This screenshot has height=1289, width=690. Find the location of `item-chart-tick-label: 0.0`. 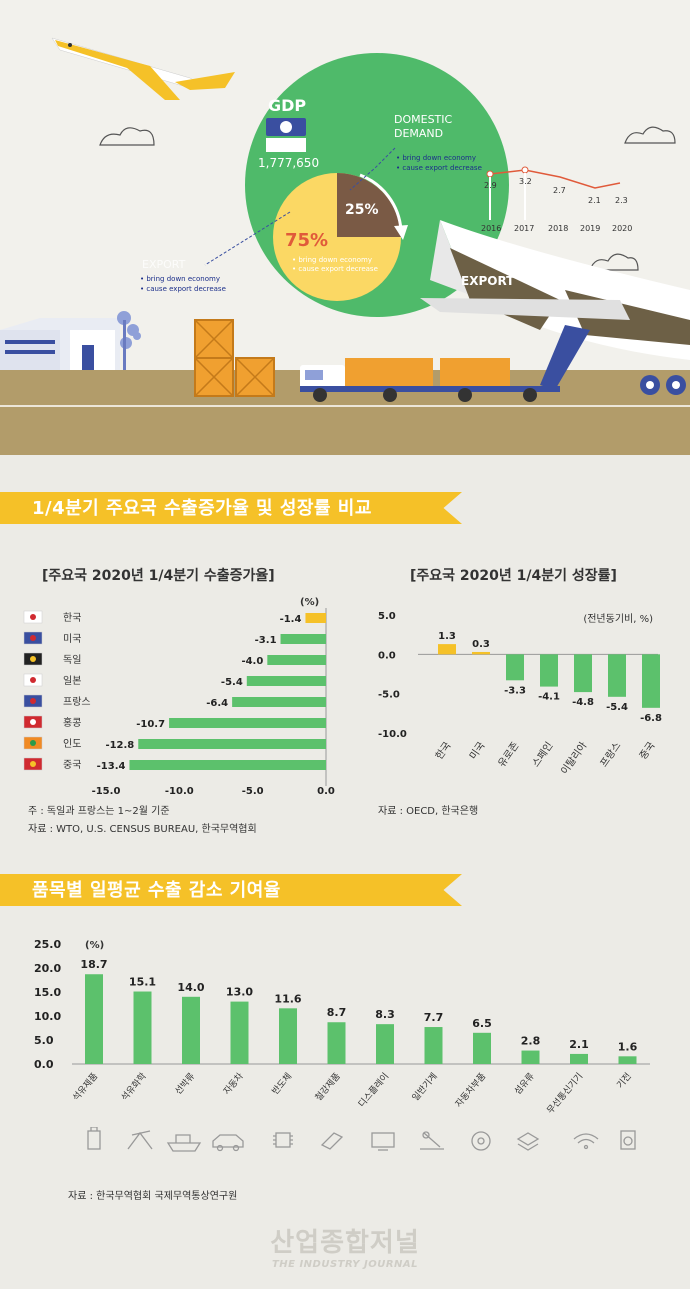

item-chart-tick-label: 0.0 is located at coordinates (44, 1064).